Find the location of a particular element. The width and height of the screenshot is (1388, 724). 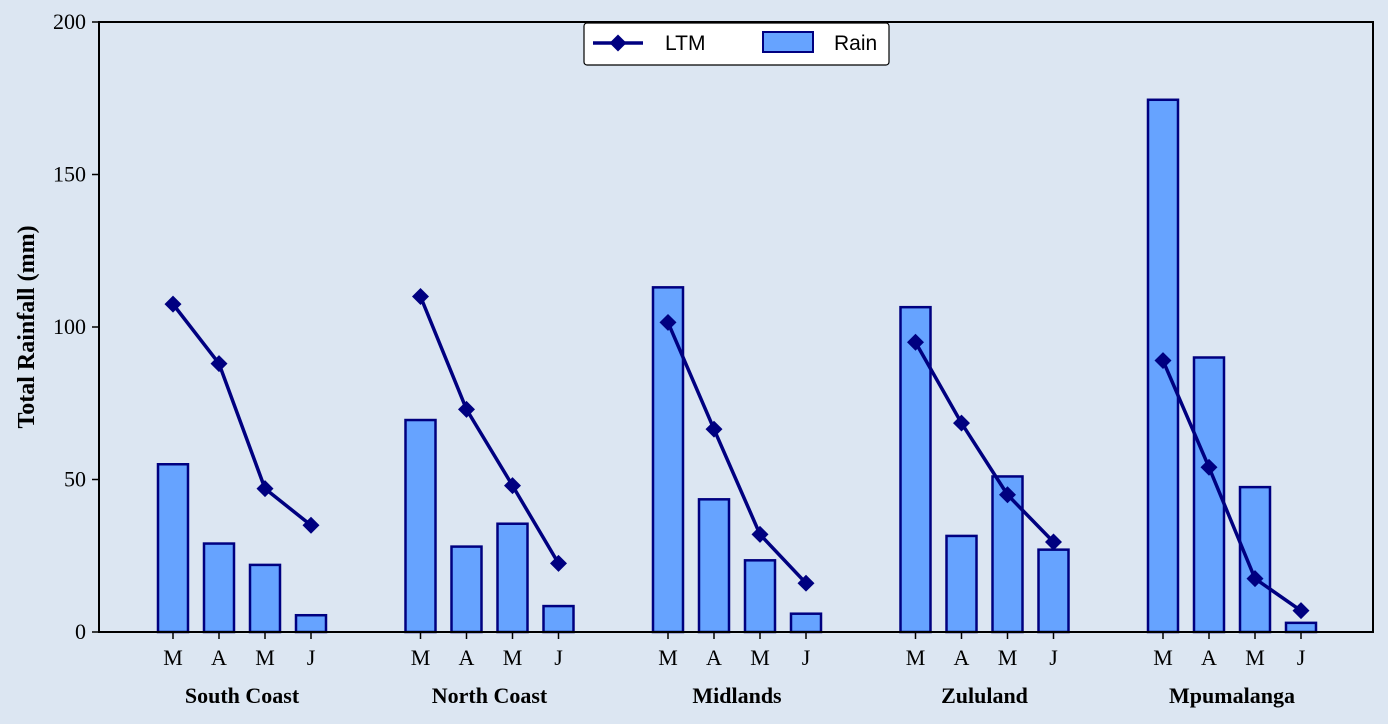

group-label: Midlands is located at coordinates (737, 695).